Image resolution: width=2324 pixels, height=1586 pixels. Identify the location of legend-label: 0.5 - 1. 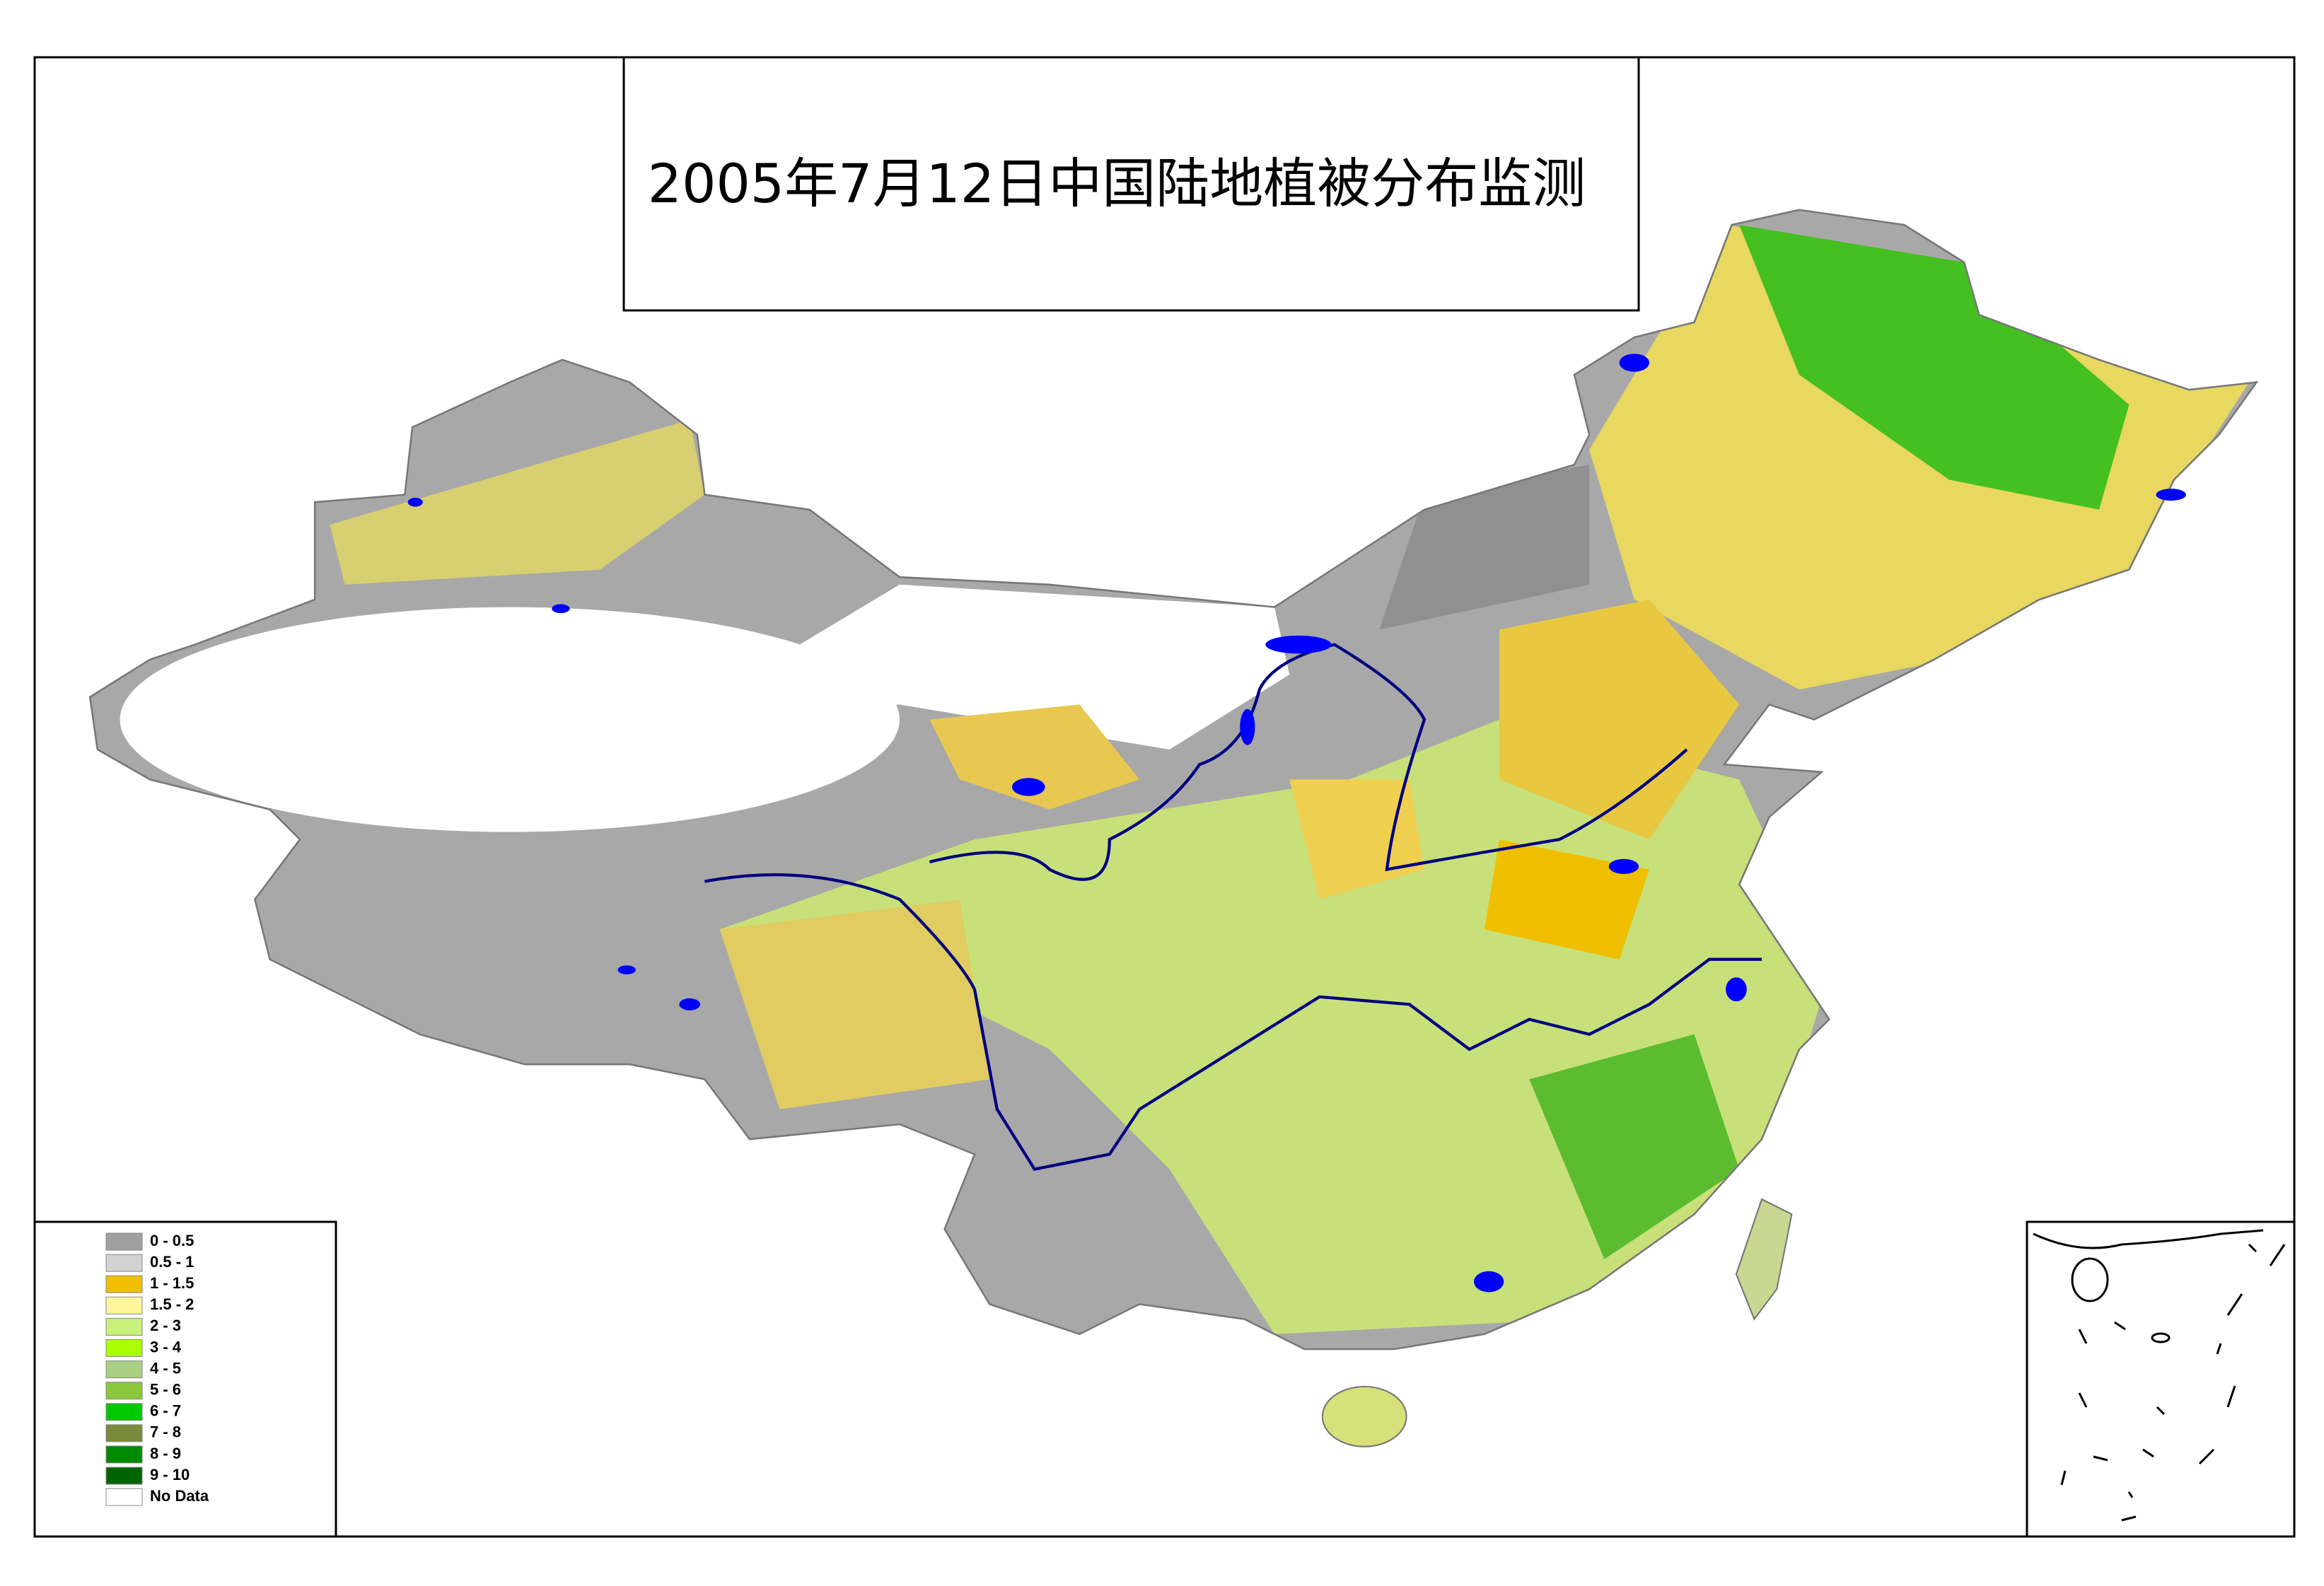
(172, 1262).